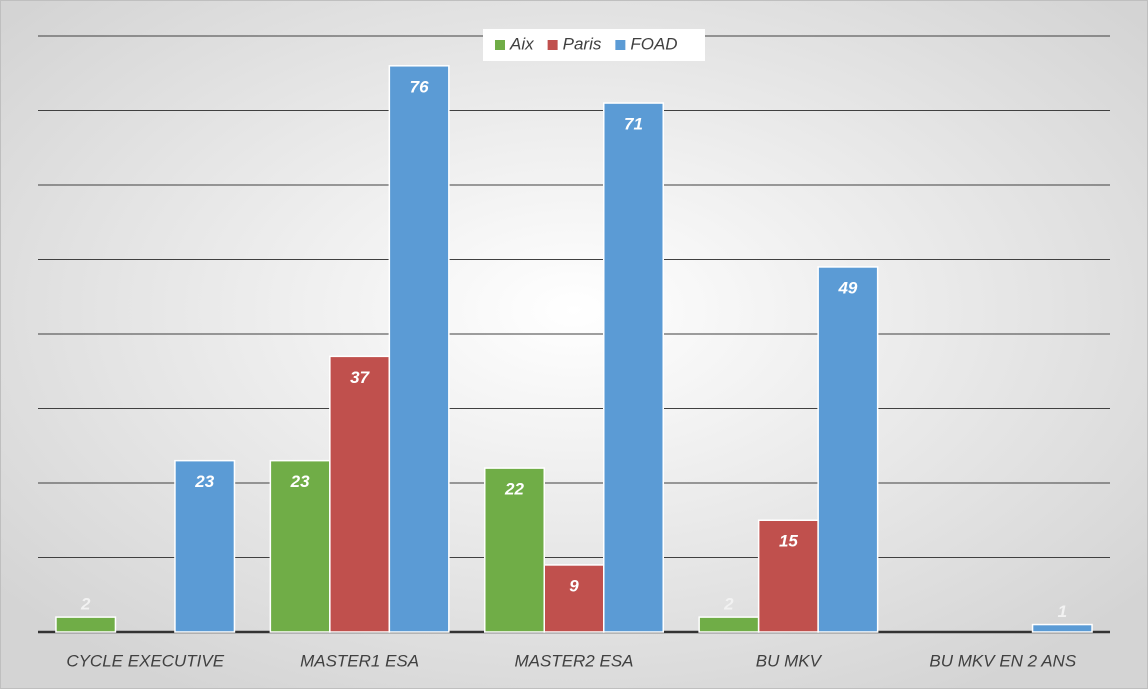 This screenshot has height=689, width=1148. I want to click on x-tick-label: MASTER2 ESA, so click(573, 660).